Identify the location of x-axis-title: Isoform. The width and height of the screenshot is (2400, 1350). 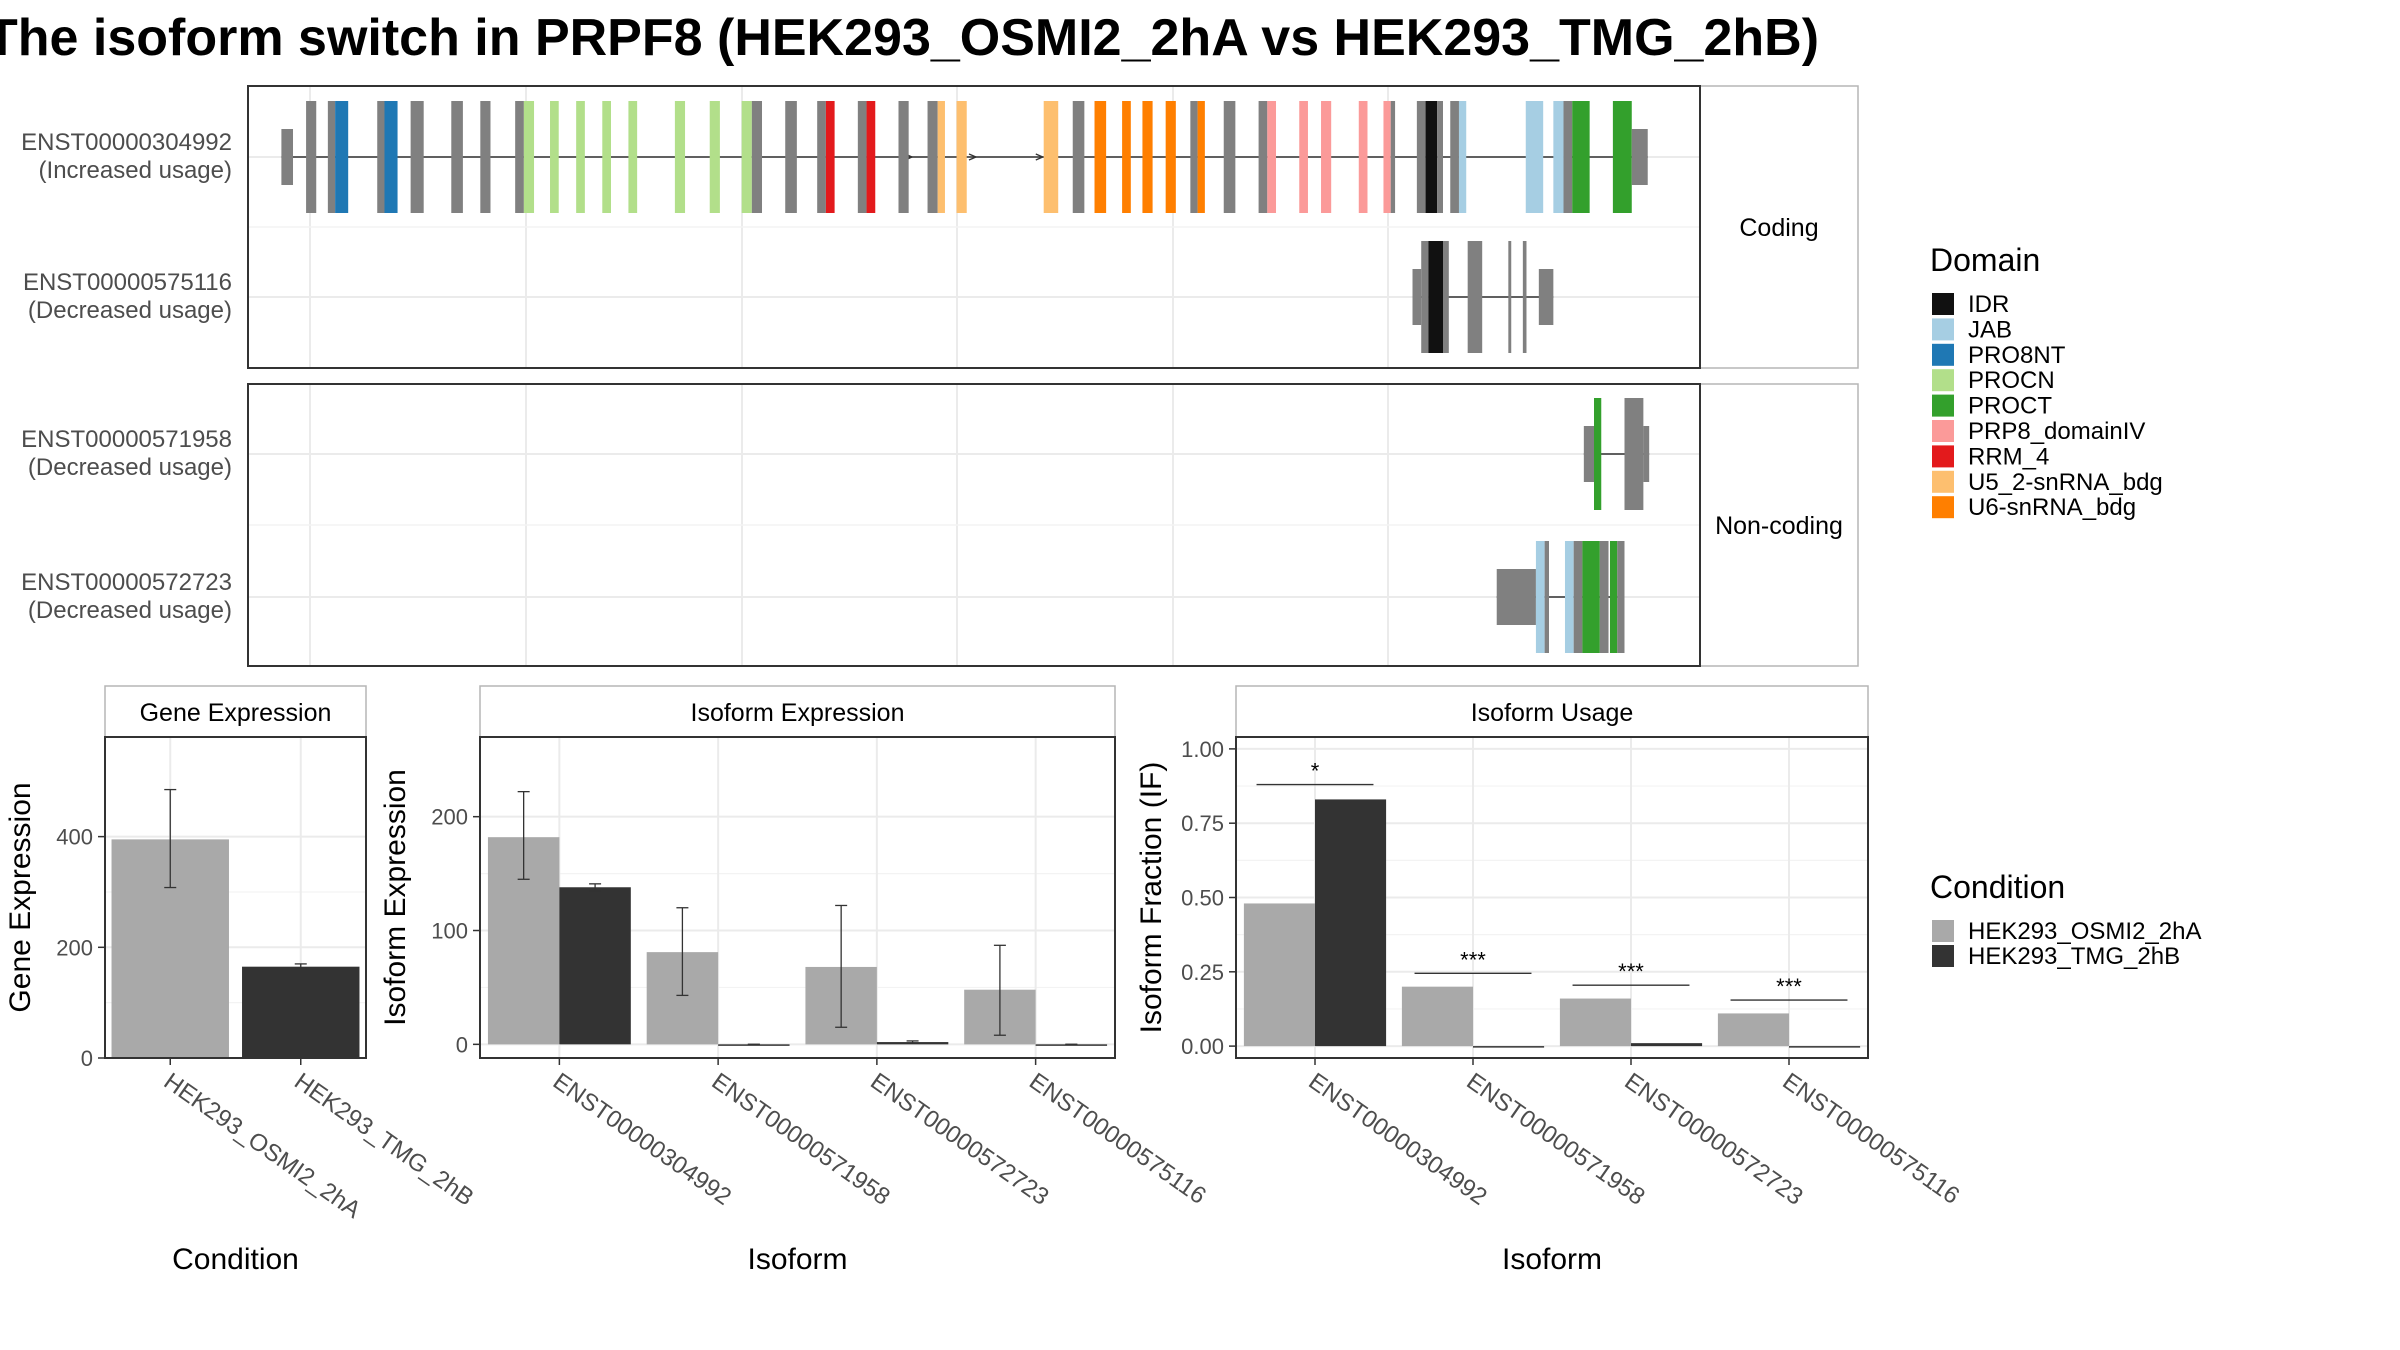
(1552, 1259).